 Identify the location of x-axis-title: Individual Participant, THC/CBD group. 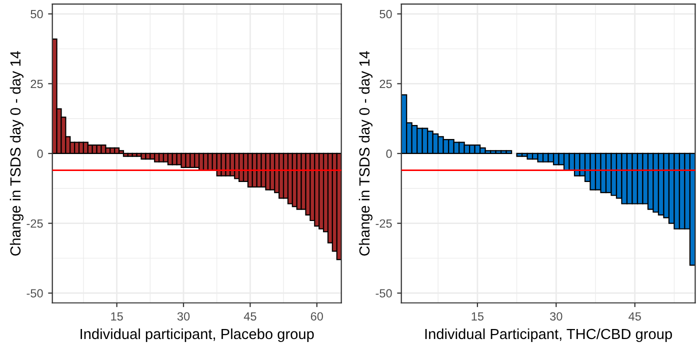
(548, 335).